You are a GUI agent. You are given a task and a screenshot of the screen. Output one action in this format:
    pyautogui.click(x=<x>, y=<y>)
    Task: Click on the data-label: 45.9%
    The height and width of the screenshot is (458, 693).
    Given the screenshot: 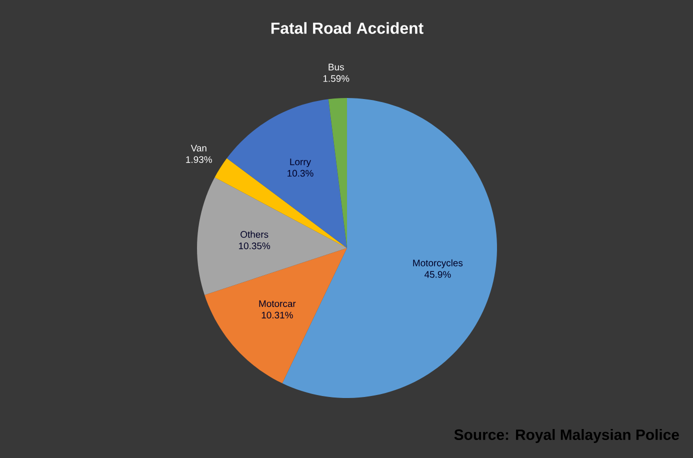 What is the action you would take?
    pyautogui.click(x=437, y=274)
    